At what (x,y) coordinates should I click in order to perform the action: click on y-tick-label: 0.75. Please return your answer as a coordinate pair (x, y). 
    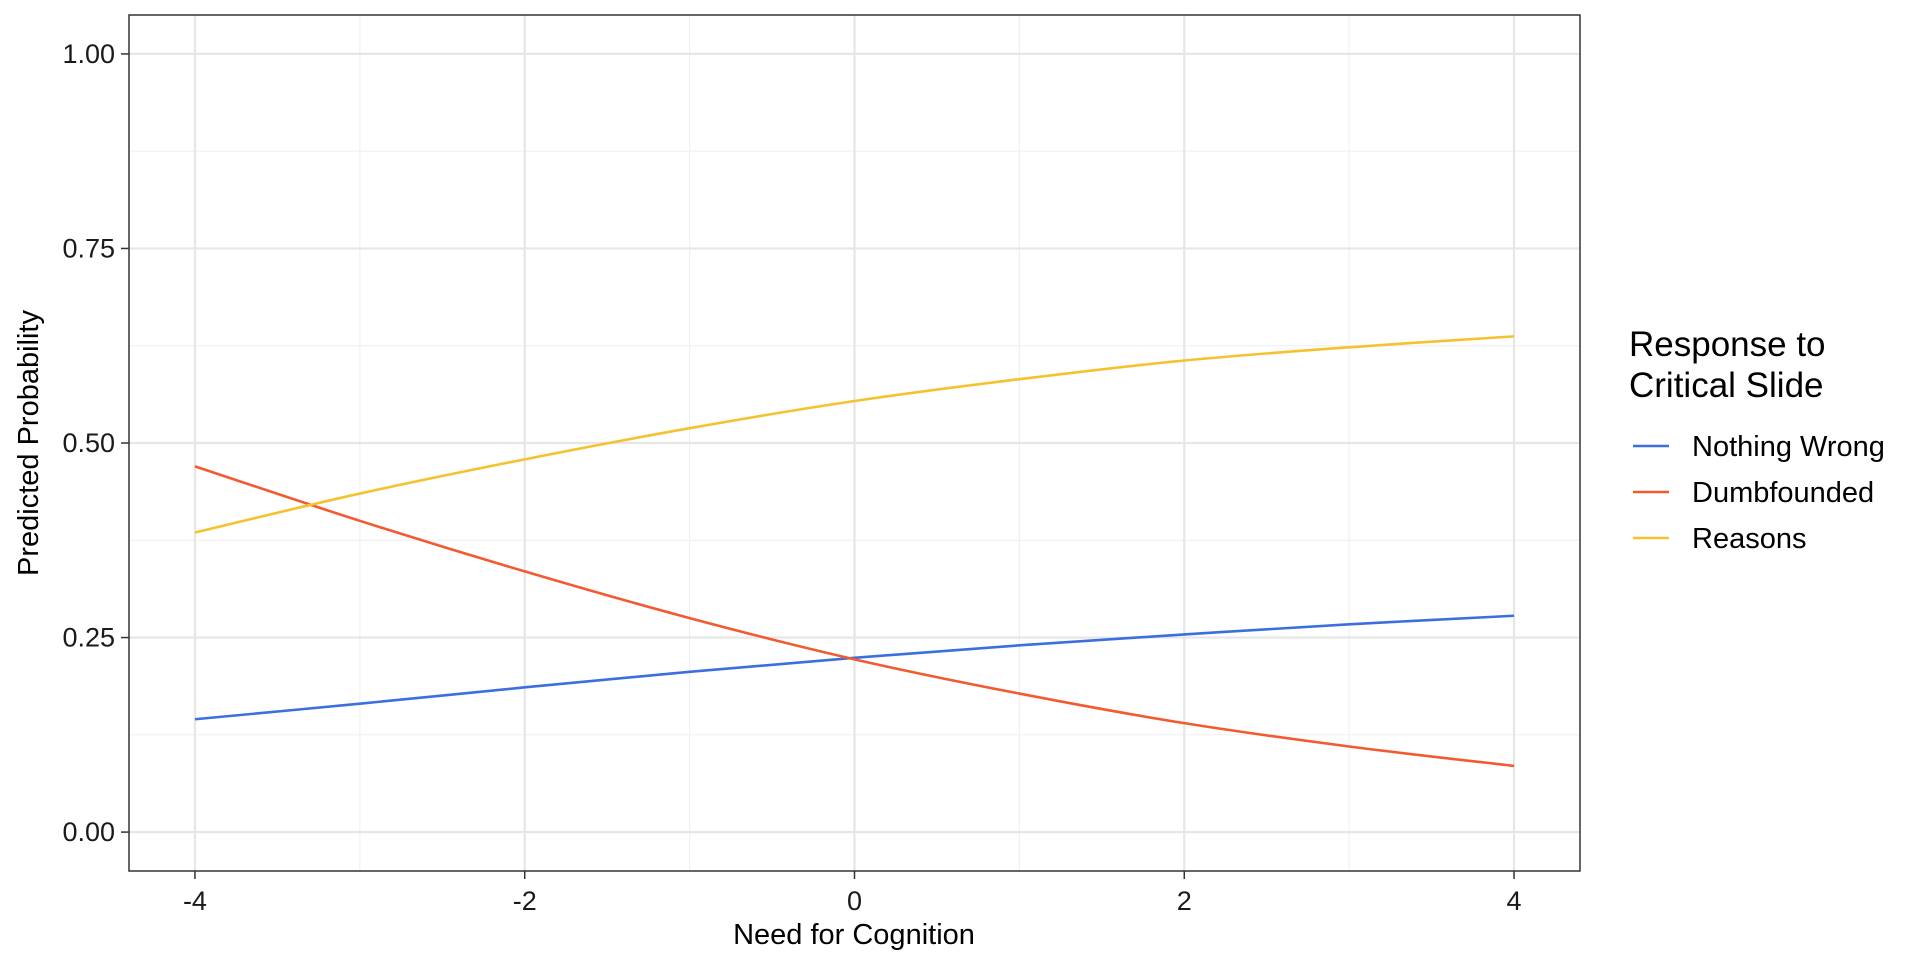
    Looking at the image, I should click on (88, 248).